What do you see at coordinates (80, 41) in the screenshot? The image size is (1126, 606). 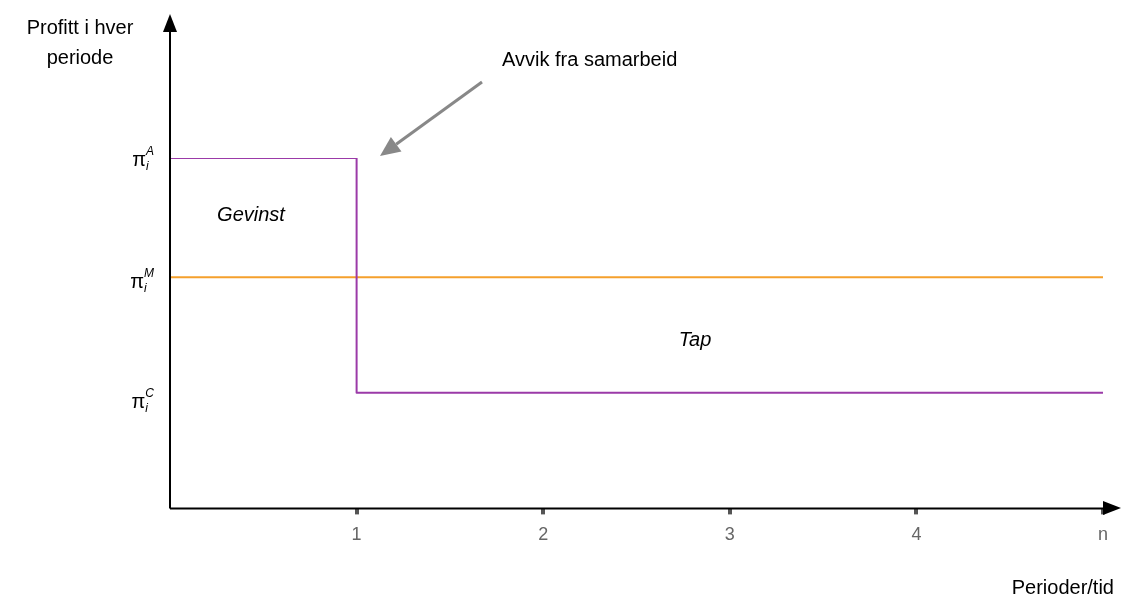 I see `y-axis-title: Profitt i hver periode` at bounding box center [80, 41].